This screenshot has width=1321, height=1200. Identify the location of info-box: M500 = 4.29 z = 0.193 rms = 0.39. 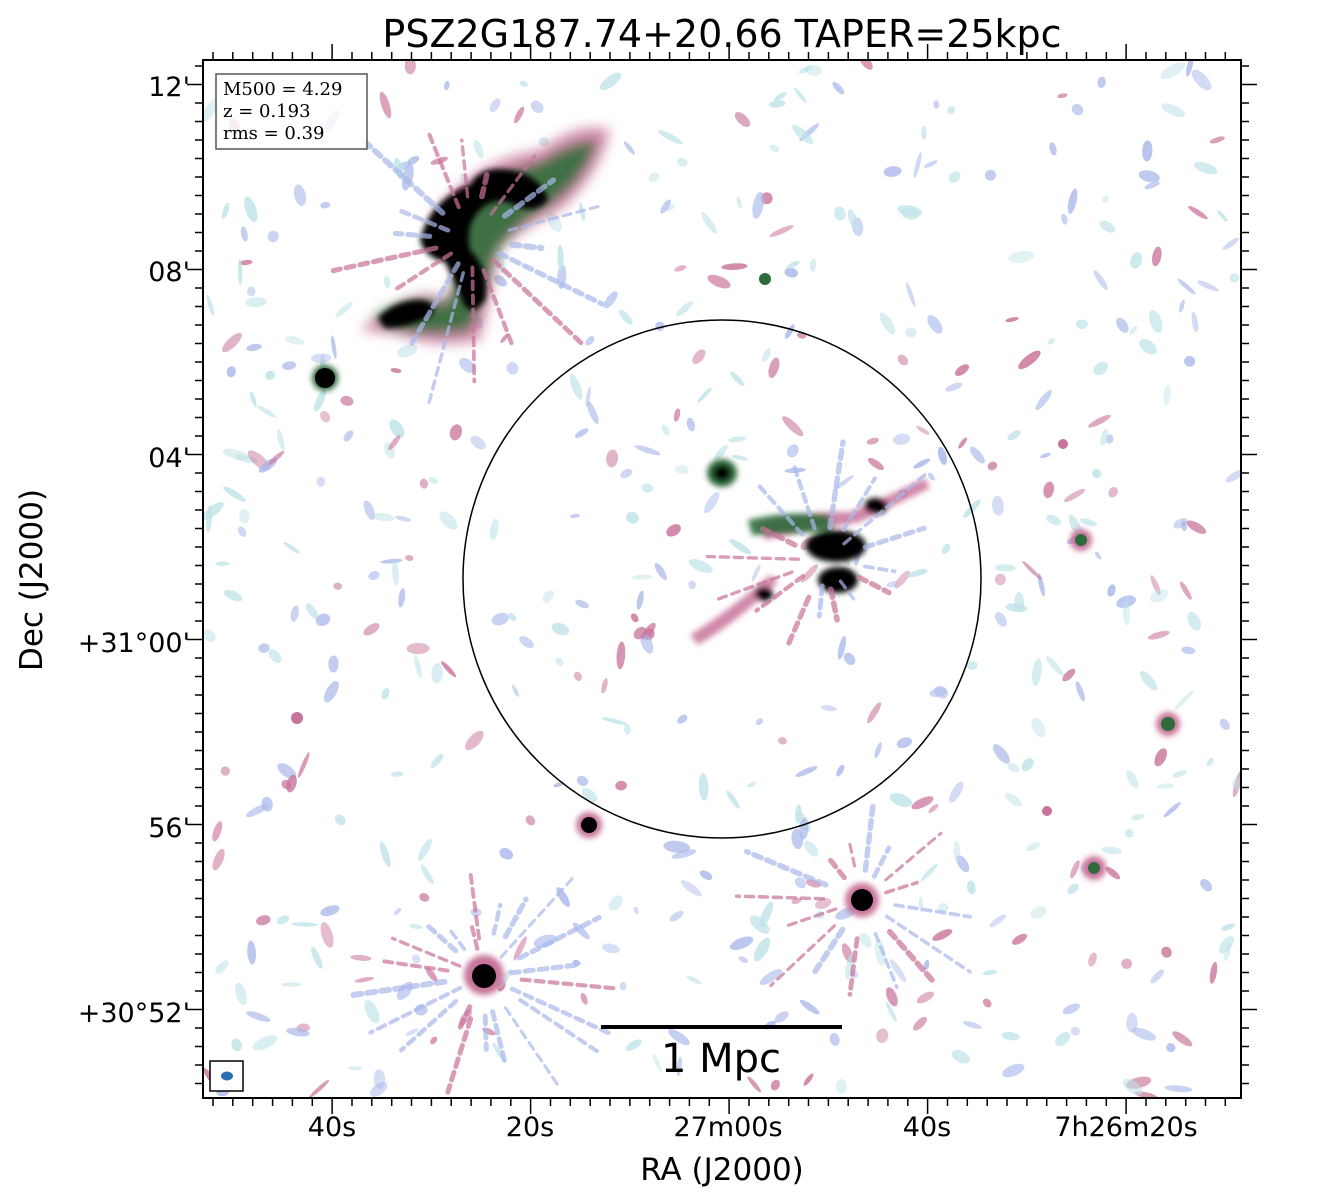
(291, 111).